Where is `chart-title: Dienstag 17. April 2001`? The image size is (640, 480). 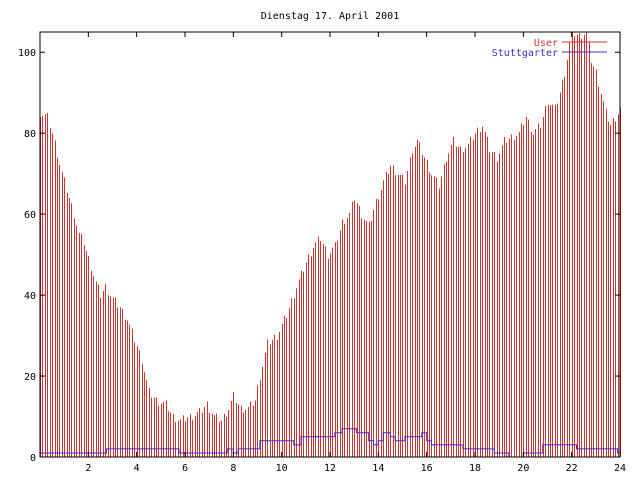
chart-title: Dienstag 17. April 2001 is located at coordinates (330, 16).